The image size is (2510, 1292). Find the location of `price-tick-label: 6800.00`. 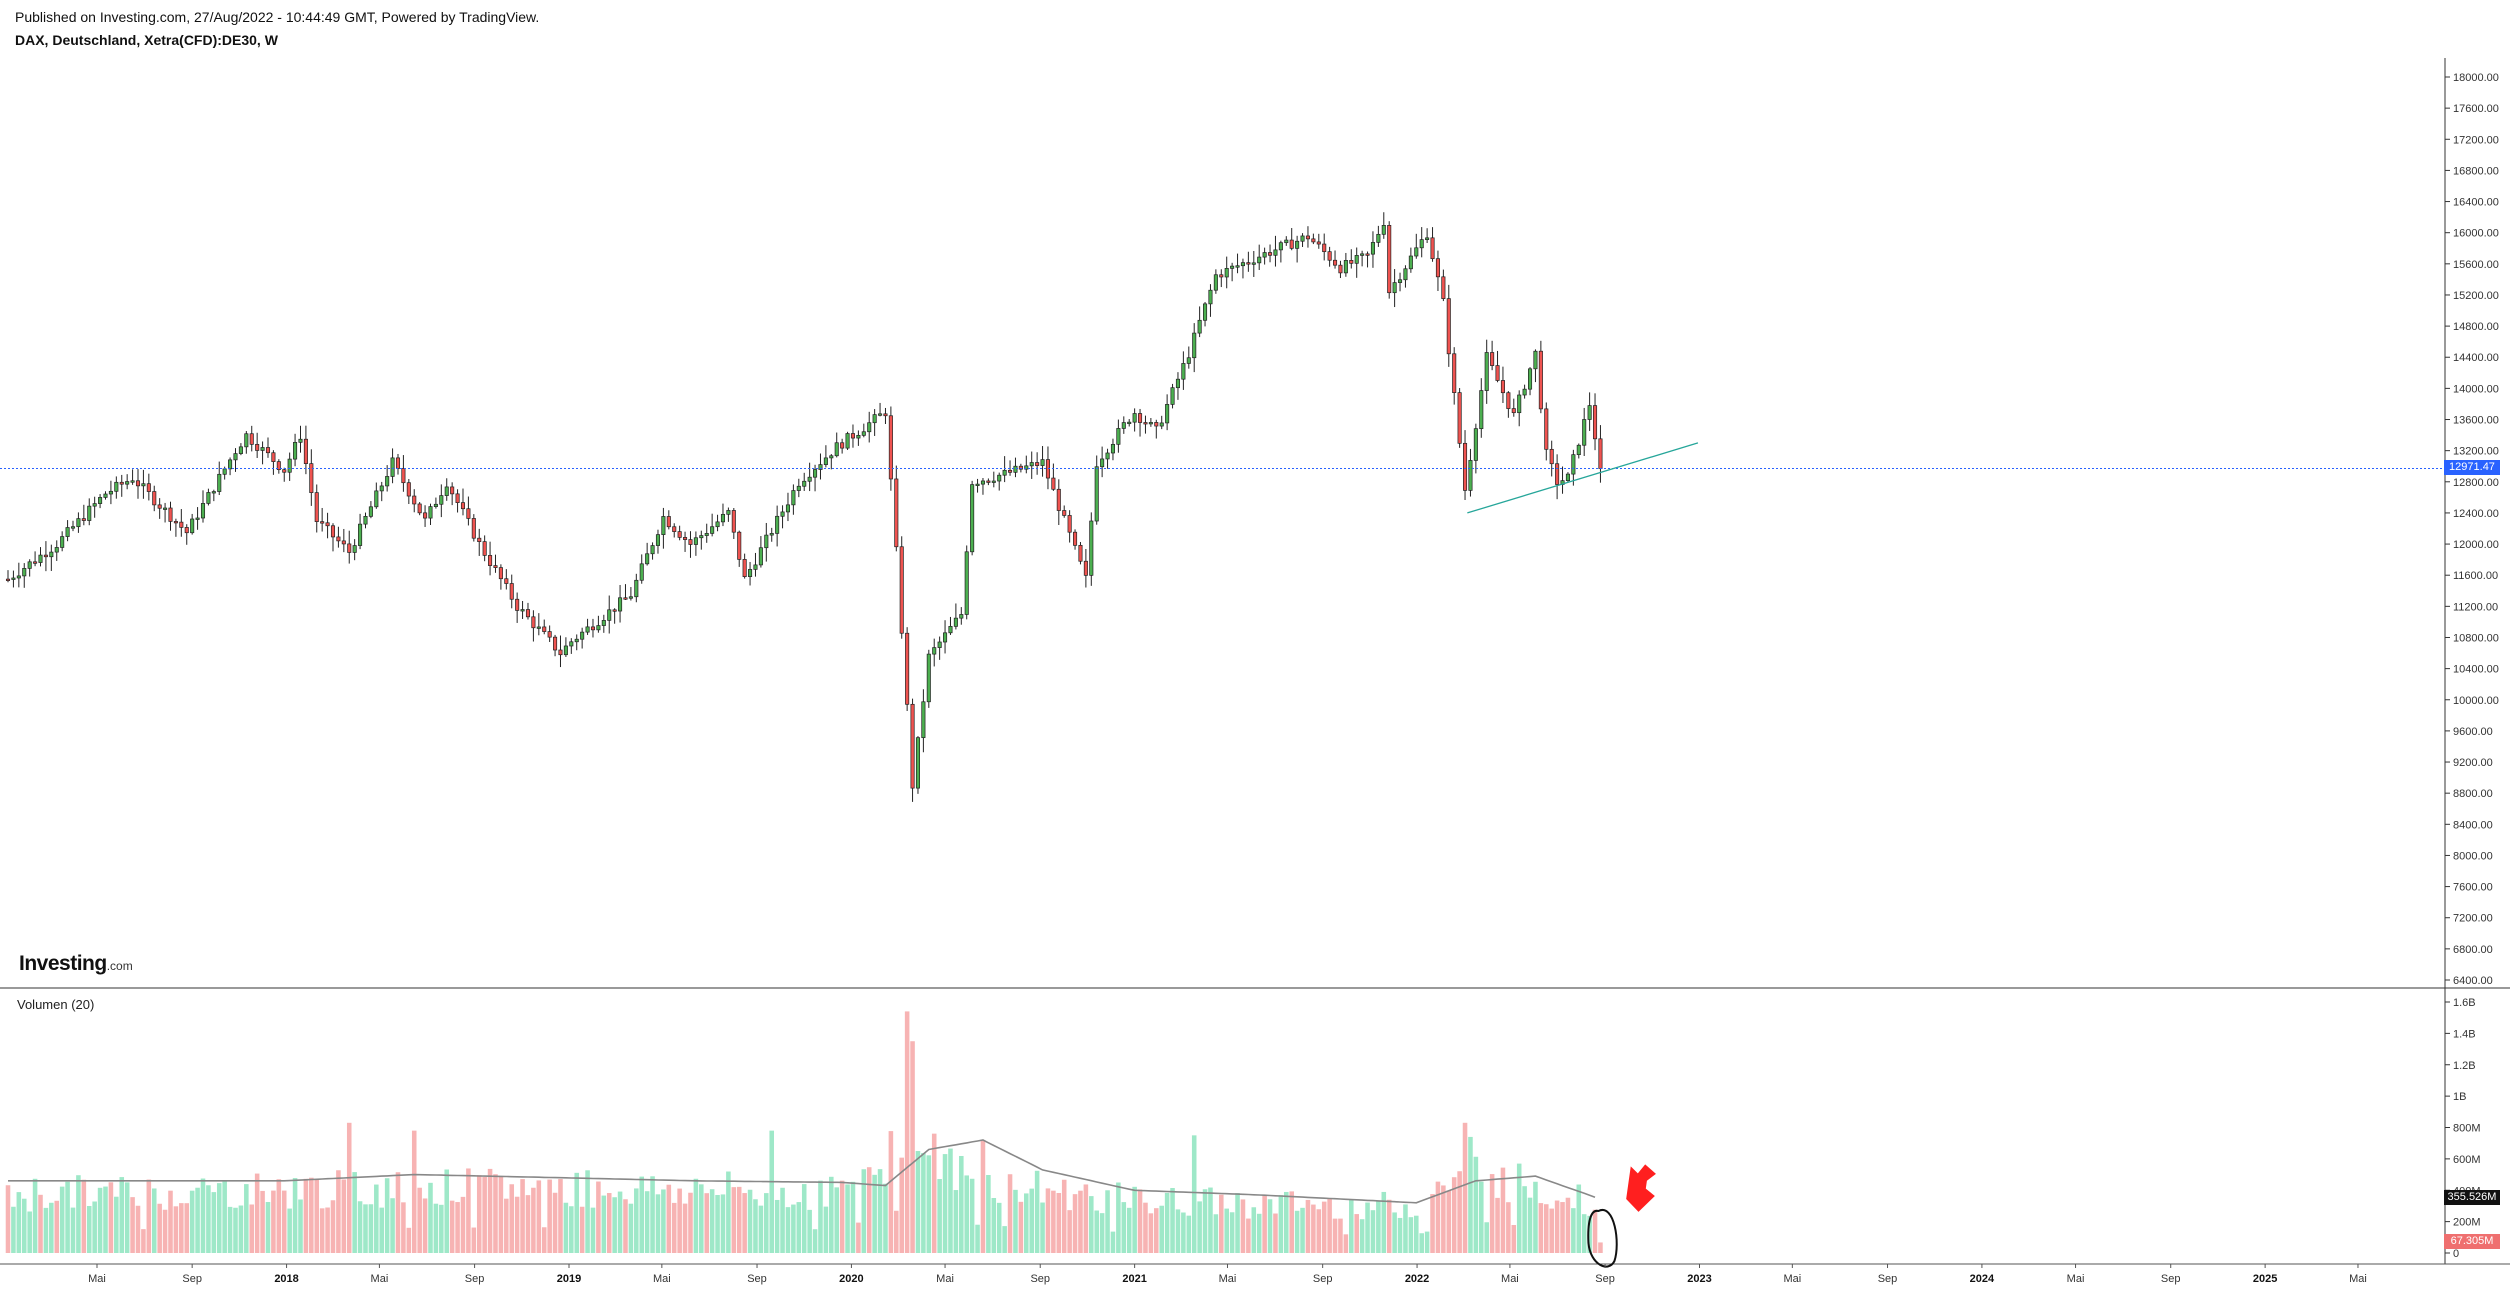

price-tick-label: 6800.00 is located at coordinates (2473, 950).